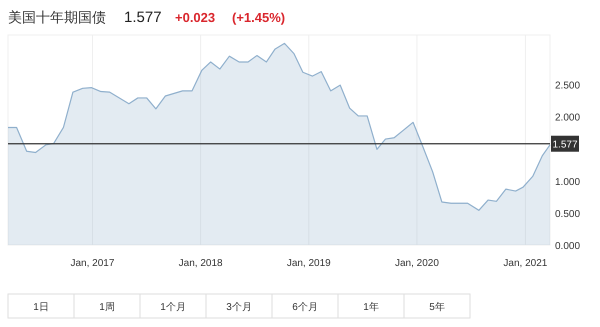 This screenshot has width=600, height=327. I want to click on text: 1周, so click(107, 307).